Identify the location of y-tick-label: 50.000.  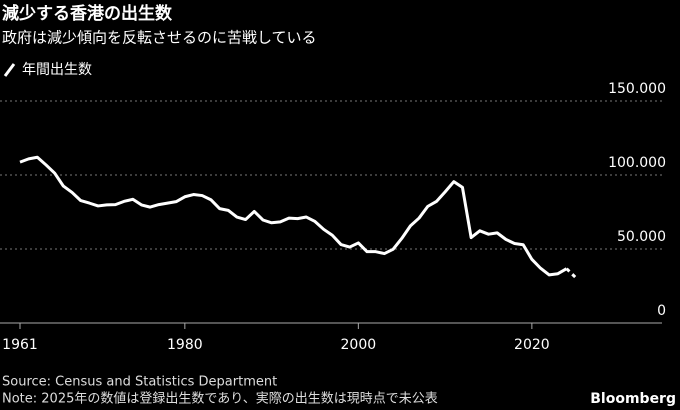
(641, 237).